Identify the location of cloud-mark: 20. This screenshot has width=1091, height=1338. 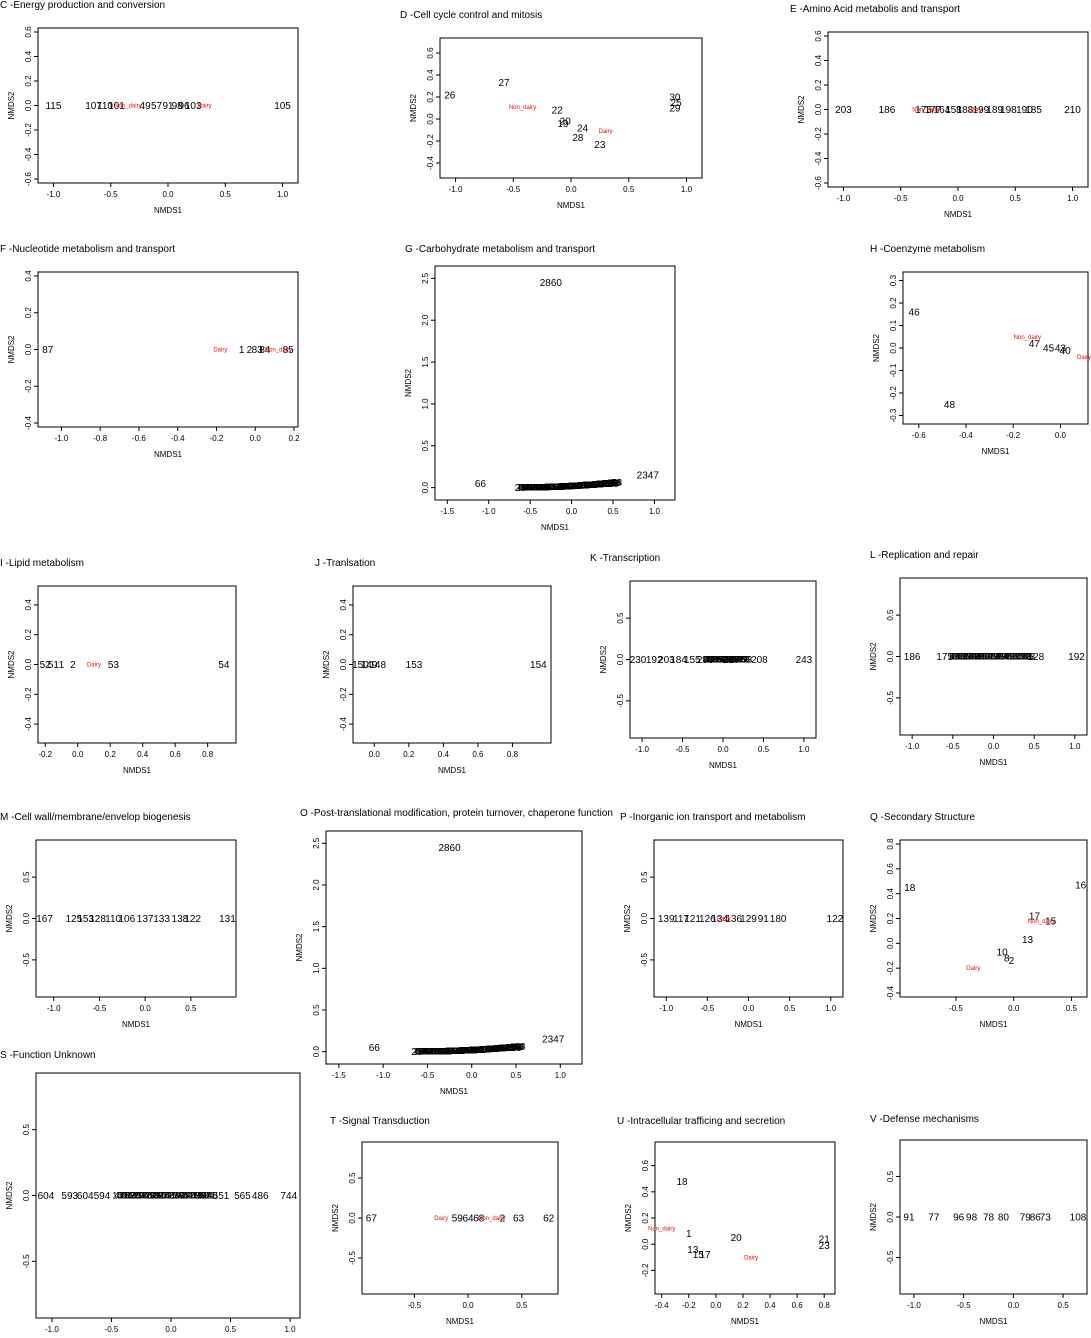
(427, 1052).